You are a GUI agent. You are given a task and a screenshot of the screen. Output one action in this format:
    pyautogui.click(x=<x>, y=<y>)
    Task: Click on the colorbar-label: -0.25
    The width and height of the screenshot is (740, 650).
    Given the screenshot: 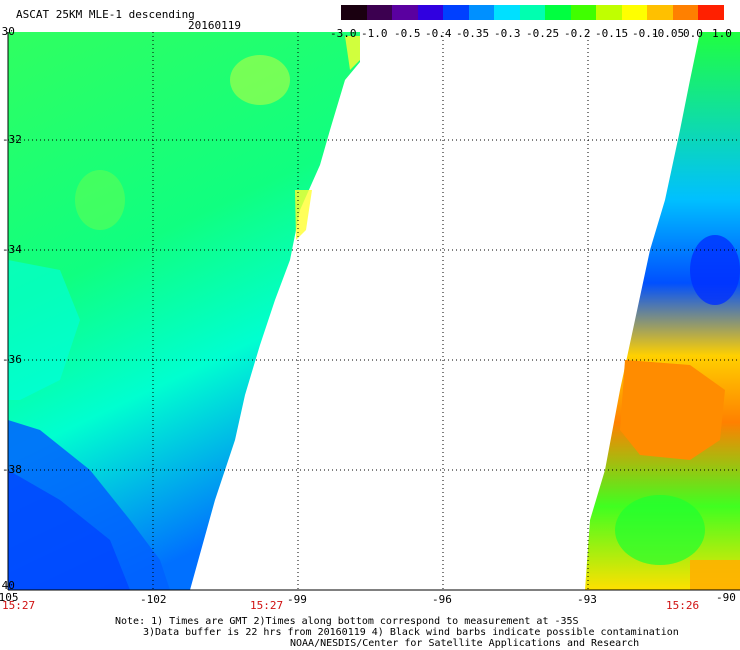 What is the action you would take?
    pyautogui.click(x=543, y=33)
    